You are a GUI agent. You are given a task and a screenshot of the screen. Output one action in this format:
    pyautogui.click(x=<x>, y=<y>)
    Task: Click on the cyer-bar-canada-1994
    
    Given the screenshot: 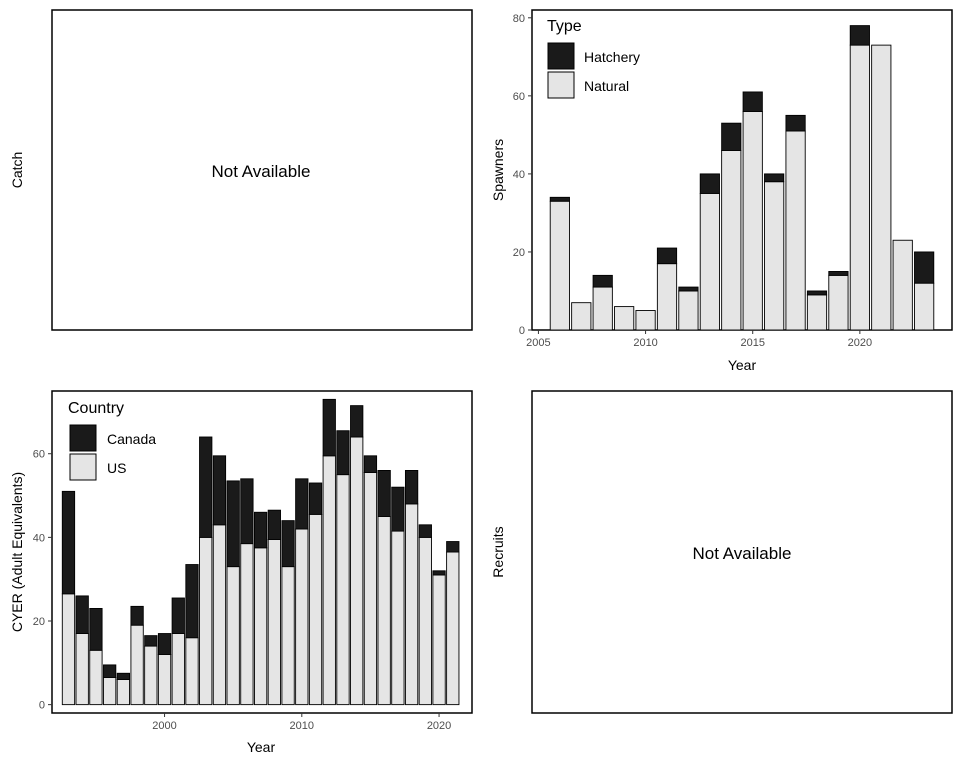 What is the action you would take?
    pyautogui.click(x=82, y=614)
    